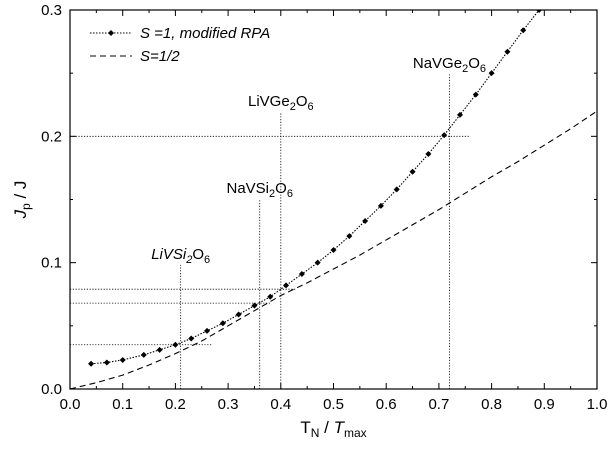 Image resolution: width=613 pixels, height=450 pixels. I want to click on legend: S =1, modified RPA S=1/2, so click(180, 45).